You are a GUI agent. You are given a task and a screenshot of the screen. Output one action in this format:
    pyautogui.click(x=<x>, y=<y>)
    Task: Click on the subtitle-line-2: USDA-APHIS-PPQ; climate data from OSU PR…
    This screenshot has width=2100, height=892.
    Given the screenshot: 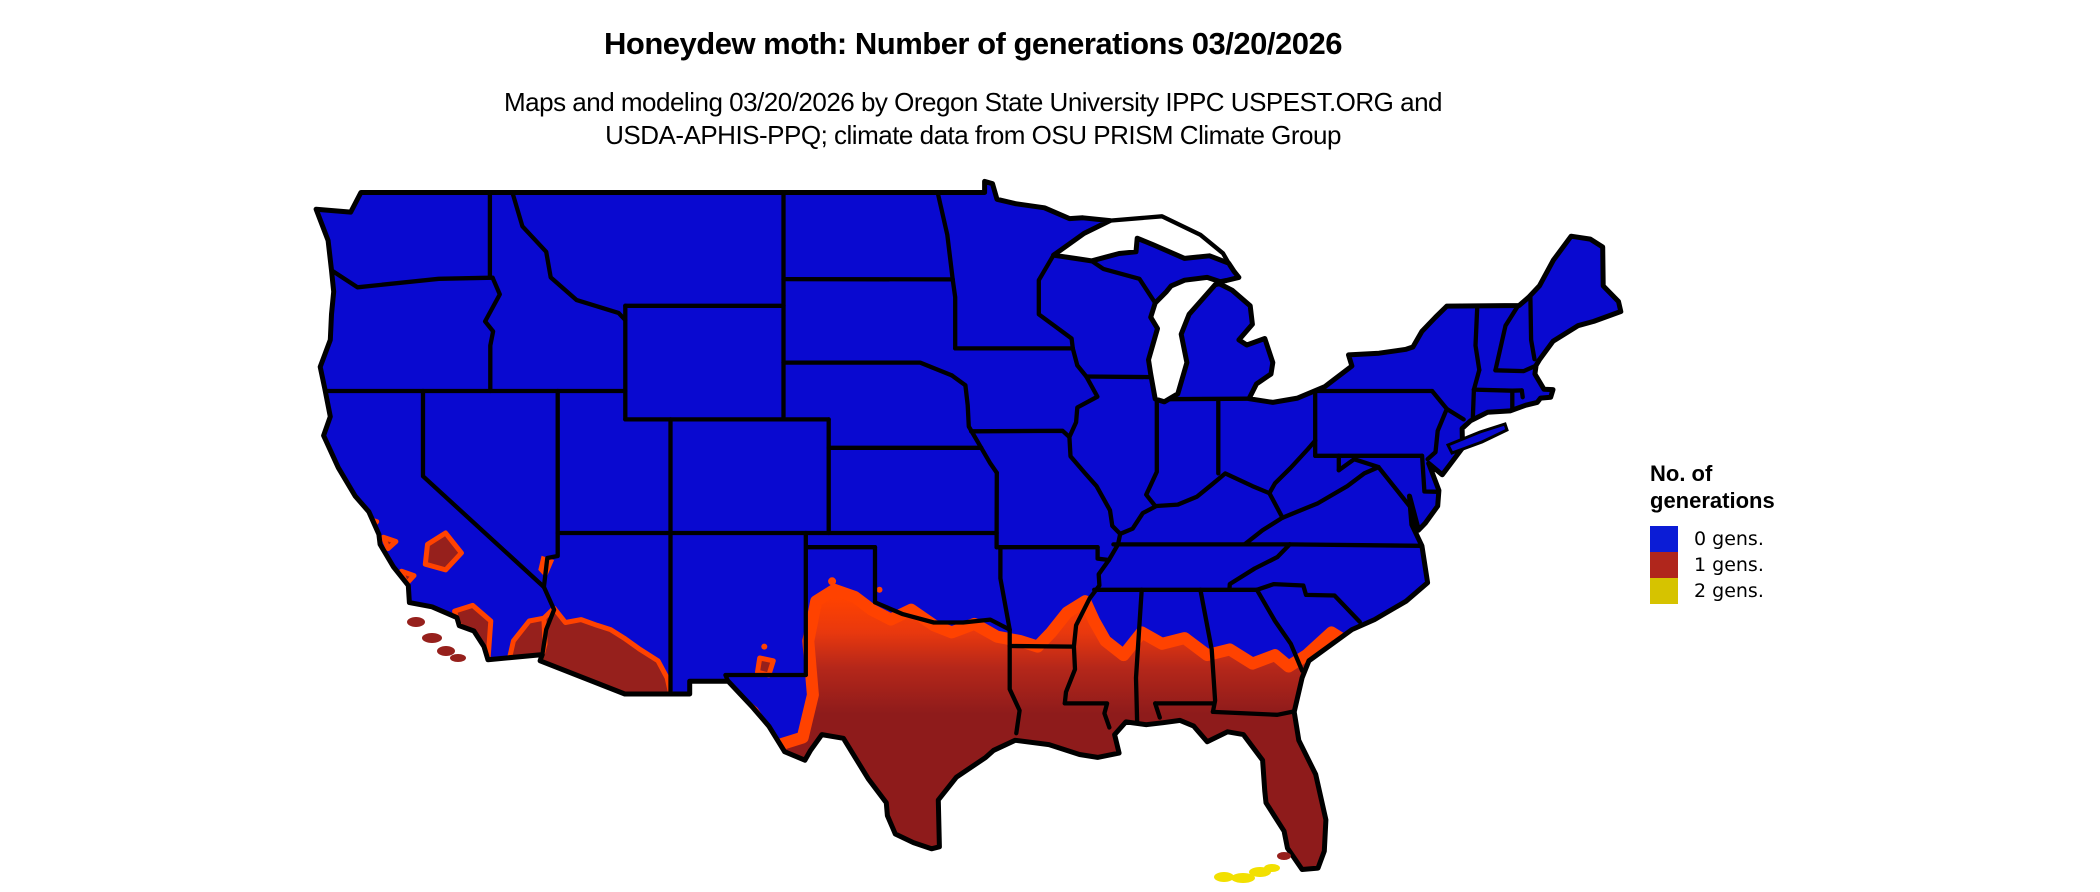 What is the action you would take?
    pyautogui.click(x=973, y=135)
    